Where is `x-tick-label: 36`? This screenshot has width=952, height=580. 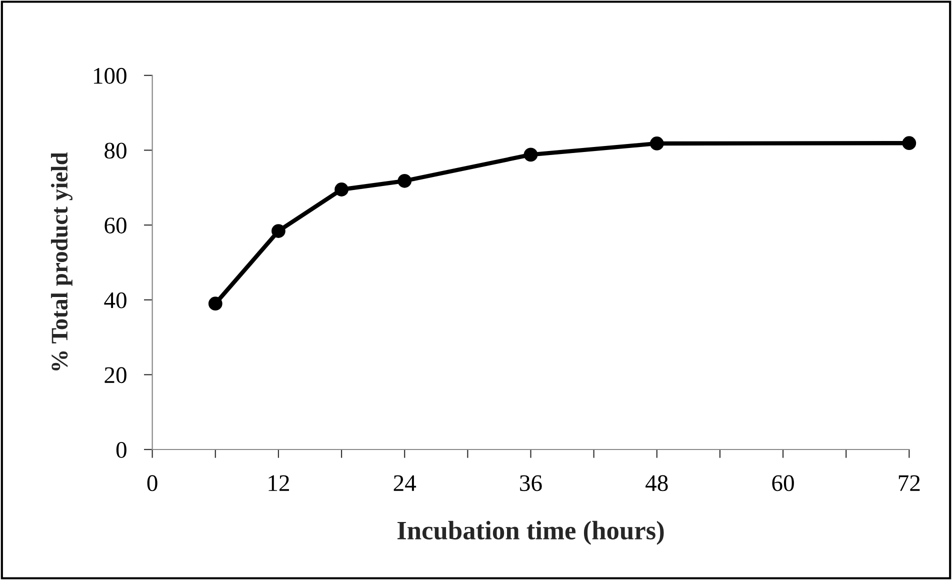
x-tick-label: 36 is located at coordinates (531, 483).